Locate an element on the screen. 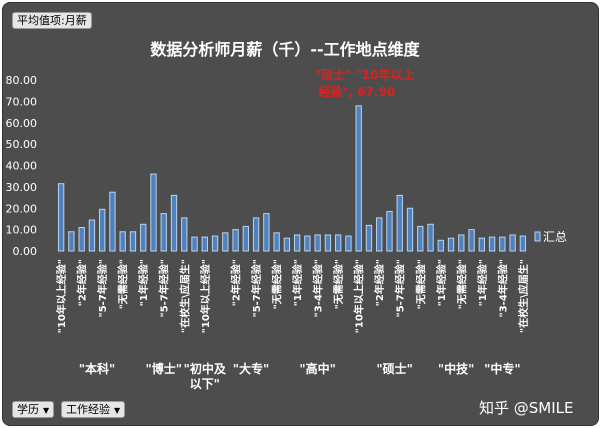 The width and height of the screenshot is (601, 428). value-field-label: 平均值项:月薪 is located at coordinates (52, 20).